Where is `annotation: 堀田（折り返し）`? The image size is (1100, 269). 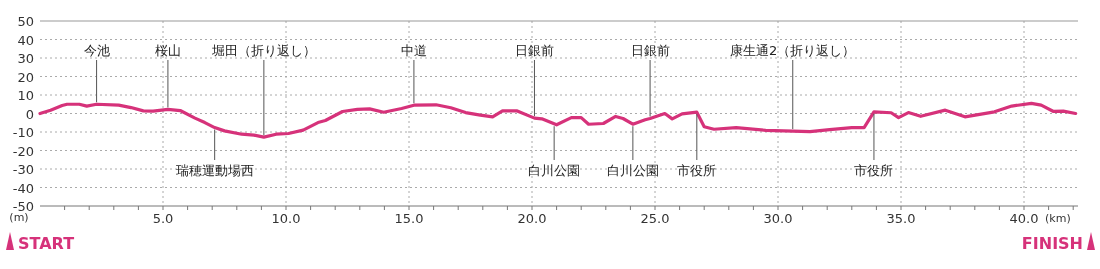
annotation: 堀田（折り返し） is located at coordinates (263, 50).